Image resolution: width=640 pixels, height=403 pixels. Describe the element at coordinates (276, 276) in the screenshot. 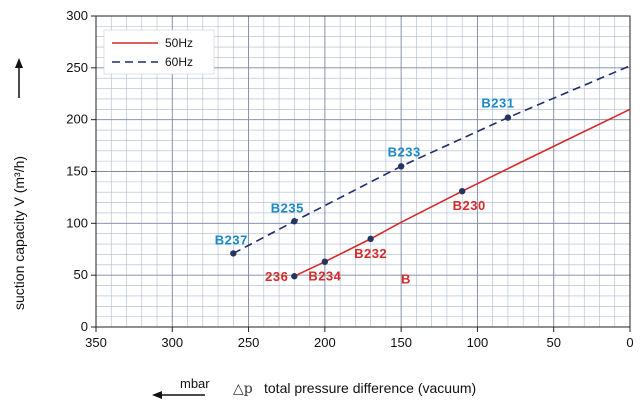

I see `point-label: 236` at that location.